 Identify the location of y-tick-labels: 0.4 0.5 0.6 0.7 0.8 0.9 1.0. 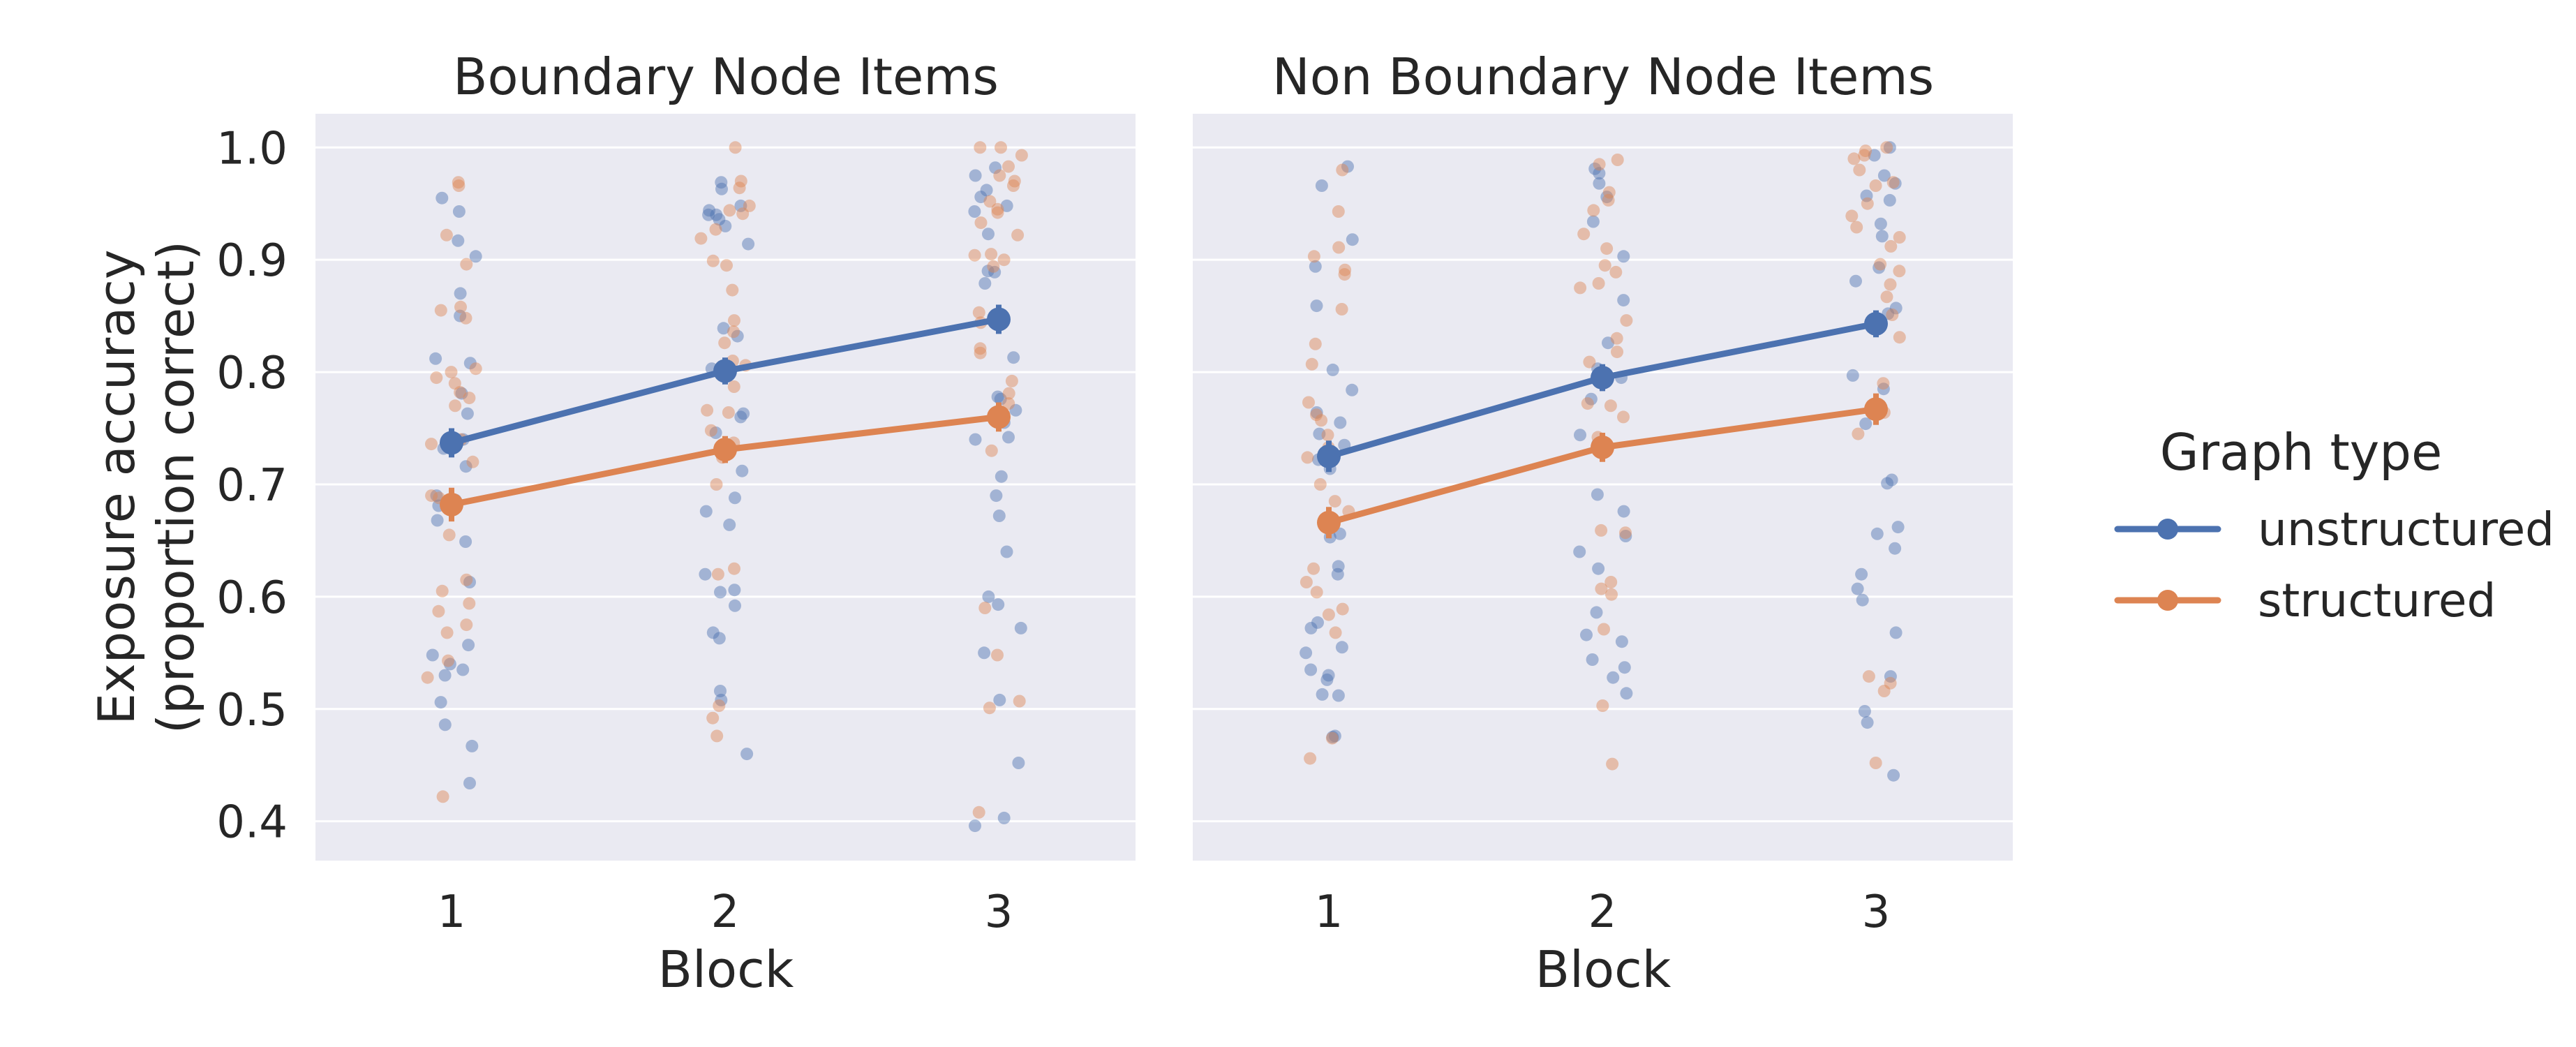
(252, 485).